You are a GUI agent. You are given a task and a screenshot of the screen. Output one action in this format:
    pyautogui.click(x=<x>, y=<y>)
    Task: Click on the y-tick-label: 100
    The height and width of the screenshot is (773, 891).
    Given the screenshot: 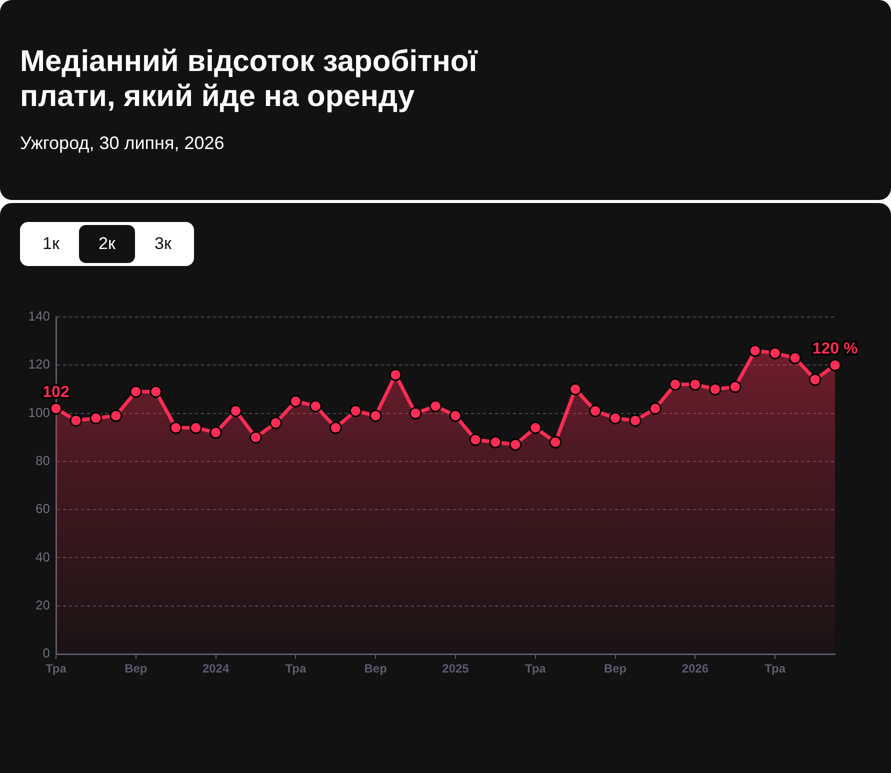 What is the action you would take?
    pyautogui.click(x=39, y=412)
    